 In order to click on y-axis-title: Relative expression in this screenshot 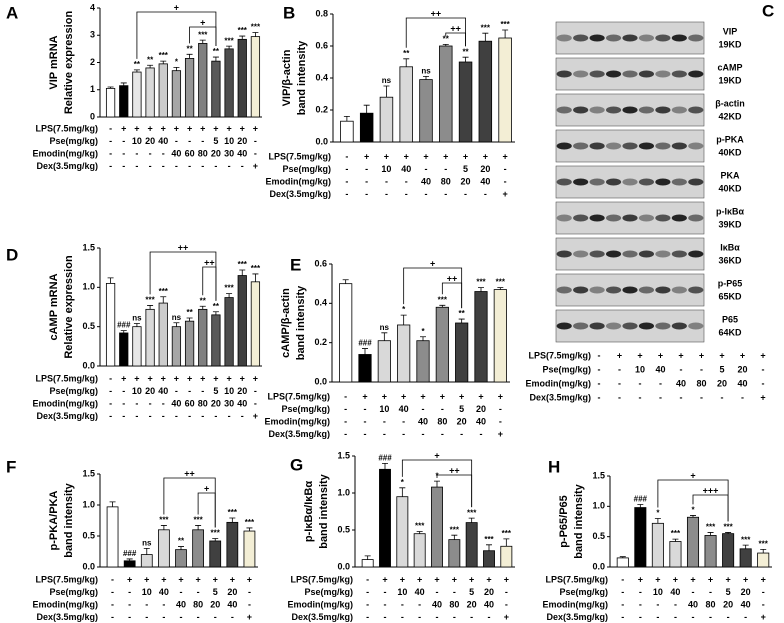, I will do `click(69, 63)`.